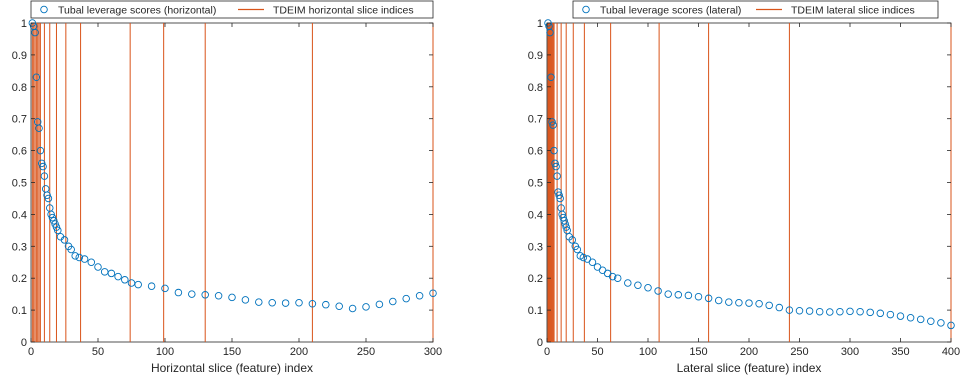 This screenshot has height=386, width=962. Describe the element at coordinates (597, 352) in the screenshot. I see `x-tick-label: 50` at that location.